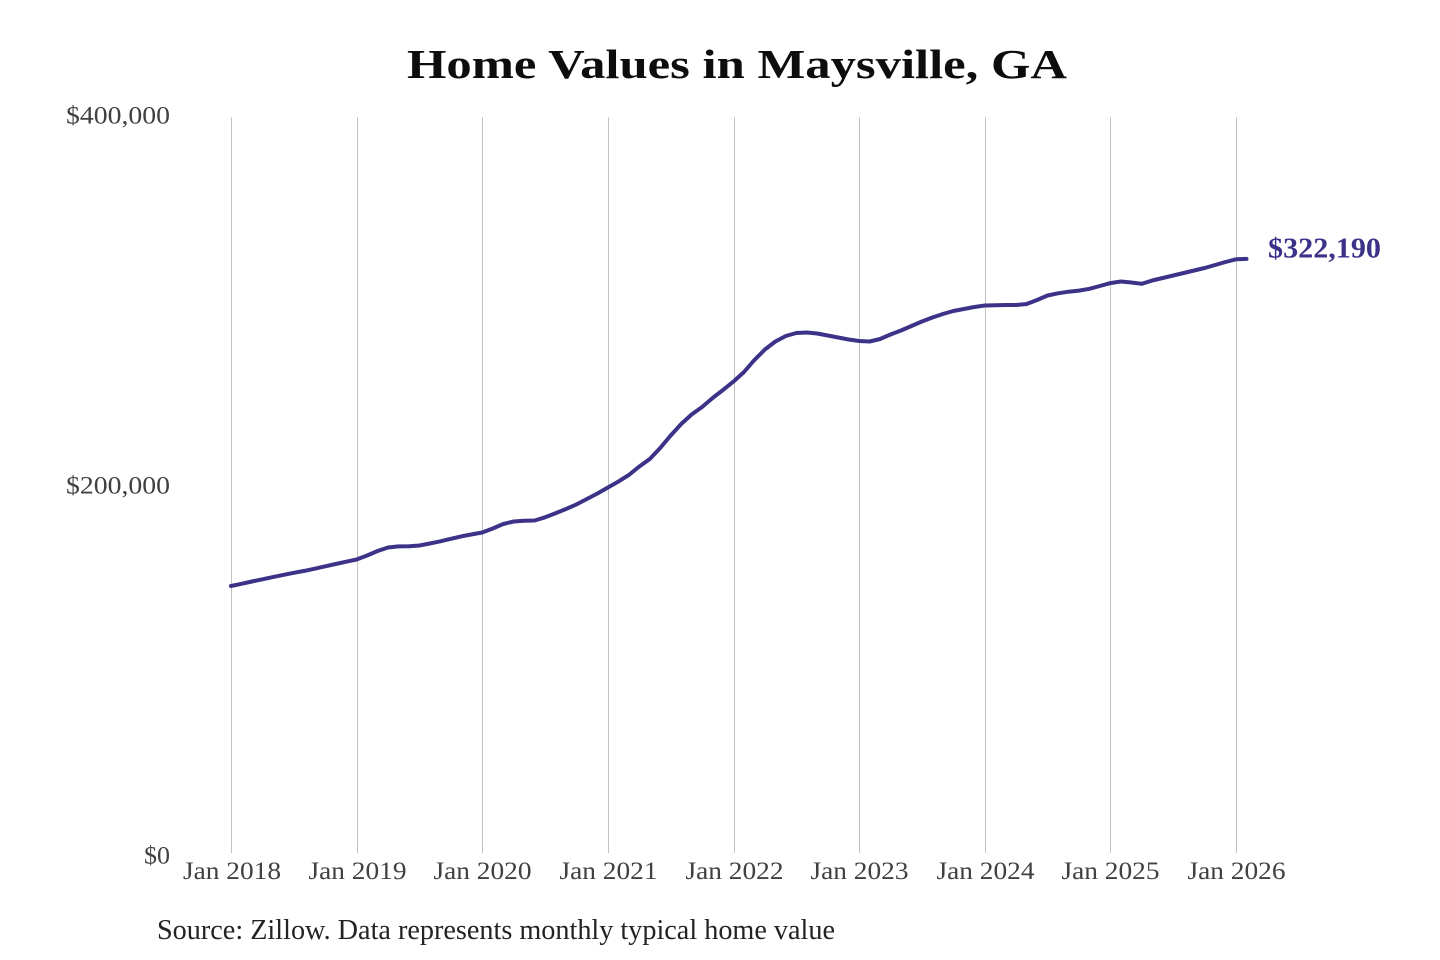 Image resolution: width=1440 pixels, height=960 pixels. Describe the element at coordinates (735, 871) in the screenshot. I see `svg-text: Jan 2022` at that location.